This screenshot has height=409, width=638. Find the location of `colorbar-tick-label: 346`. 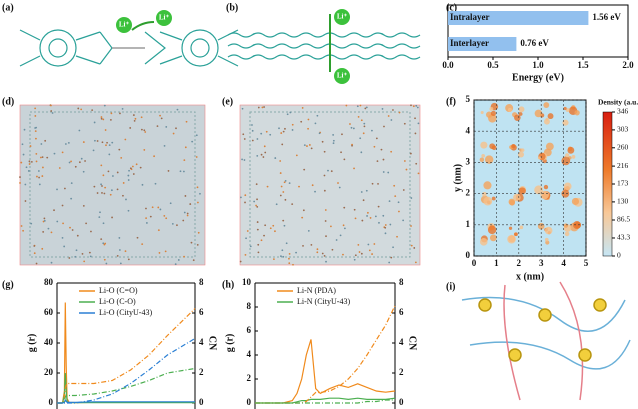

colorbar-tick-label: 346 is located at coordinates (623, 111).